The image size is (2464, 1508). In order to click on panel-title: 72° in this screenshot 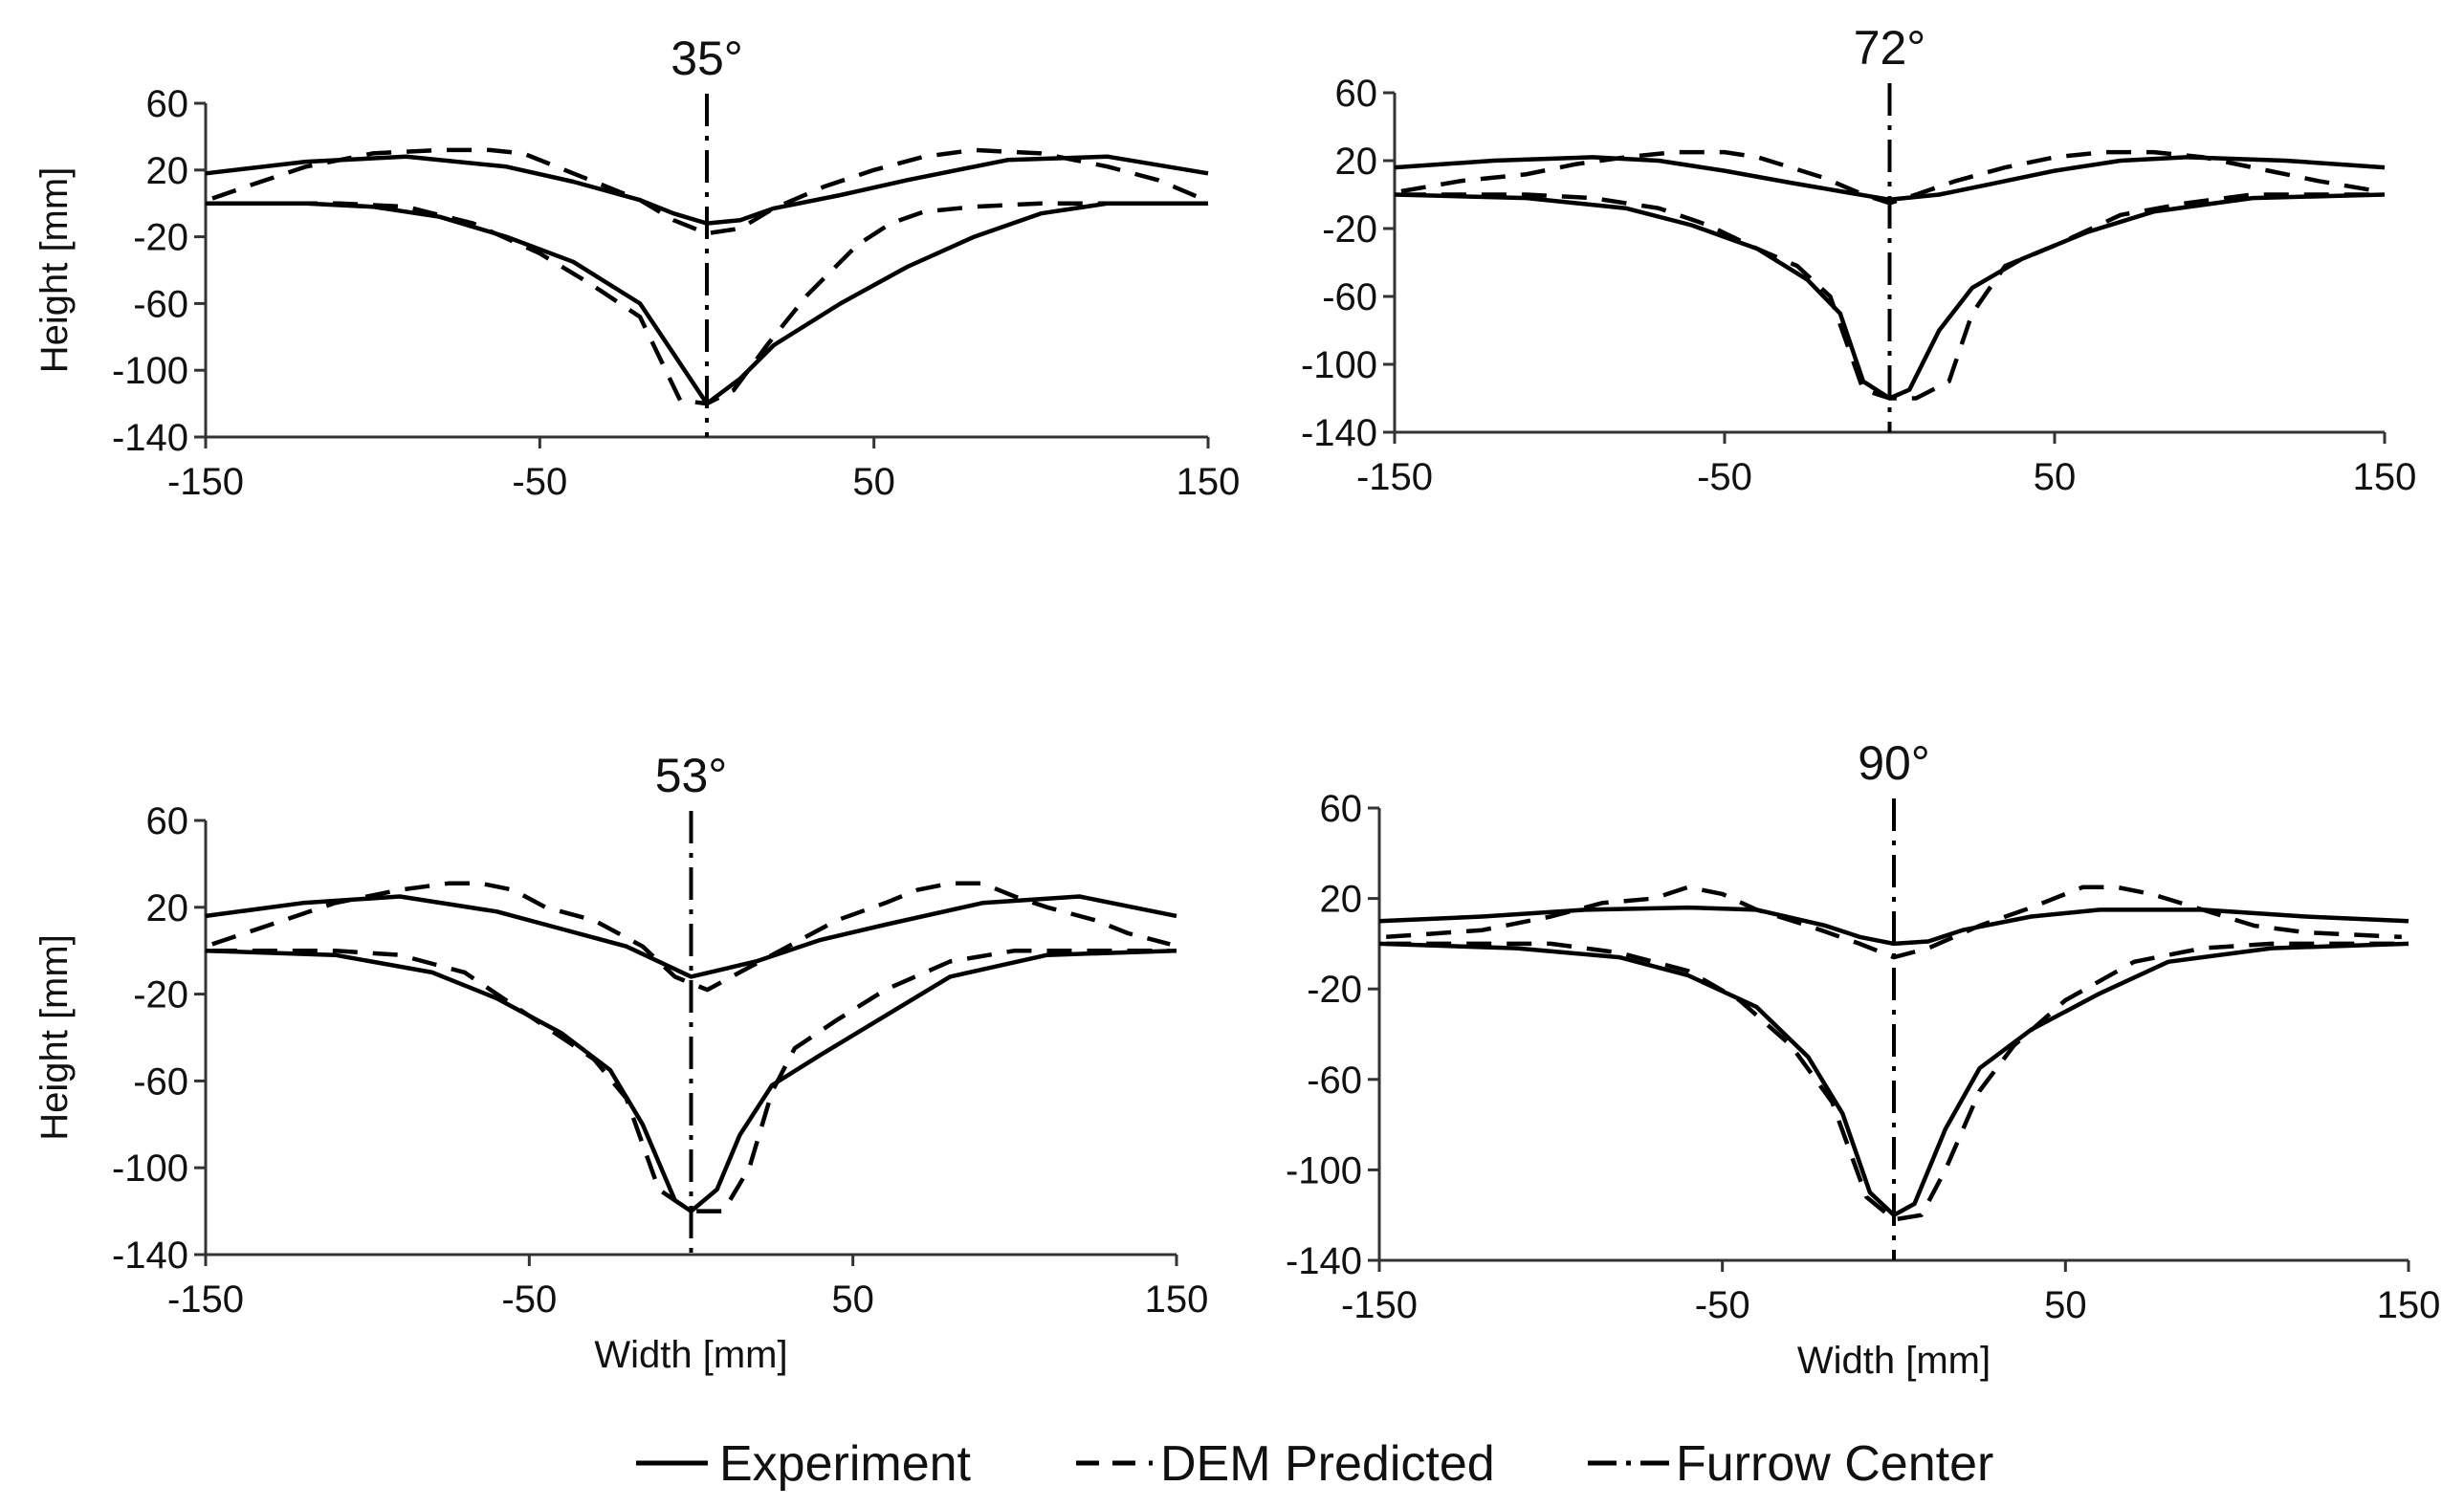, I will do `click(1890, 48)`.